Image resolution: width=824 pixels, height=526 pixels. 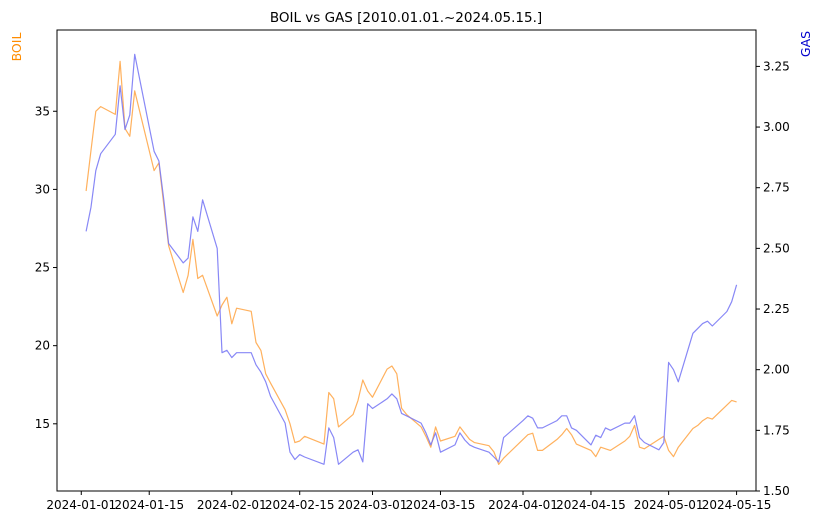 I want to click on y-right-tick-label: 1.75, so click(x=776, y=430).